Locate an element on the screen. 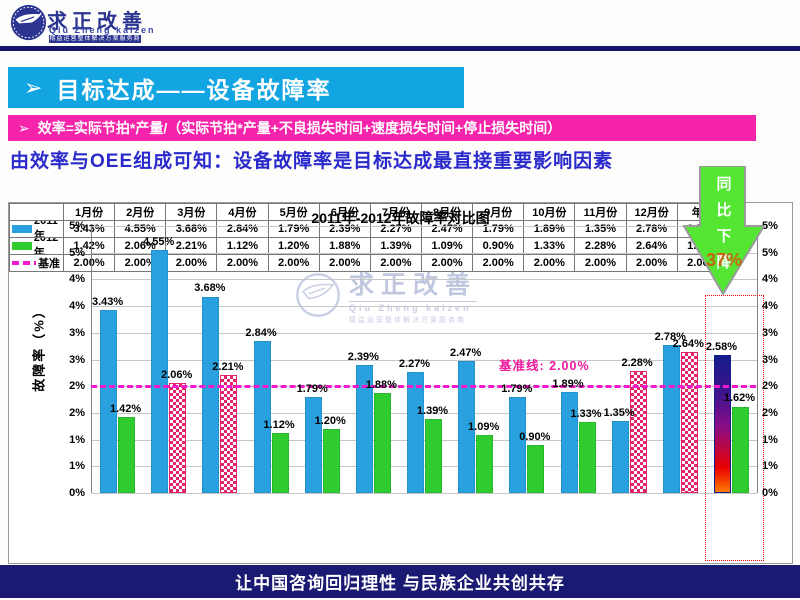 The width and height of the screenshot is (800, 600). bar-label: 3.68% is located at coordinates (210, 288).